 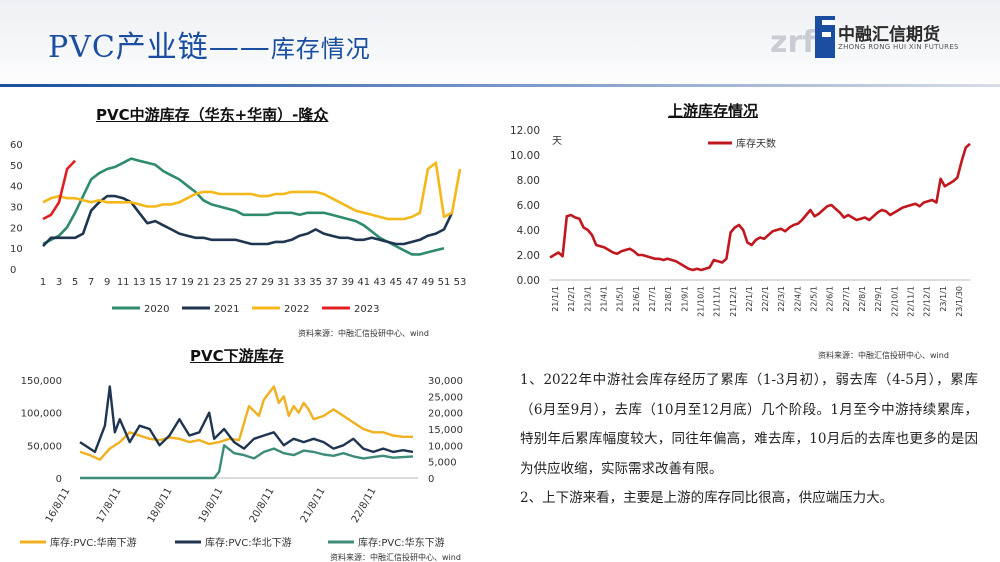 I want to click on down-x-tick-4: 20/8/11, so click(x=262, y=505).